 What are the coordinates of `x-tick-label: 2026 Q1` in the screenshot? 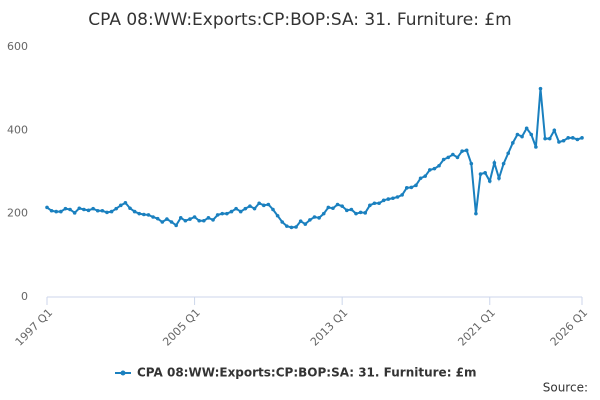 It's located at (569, 327).